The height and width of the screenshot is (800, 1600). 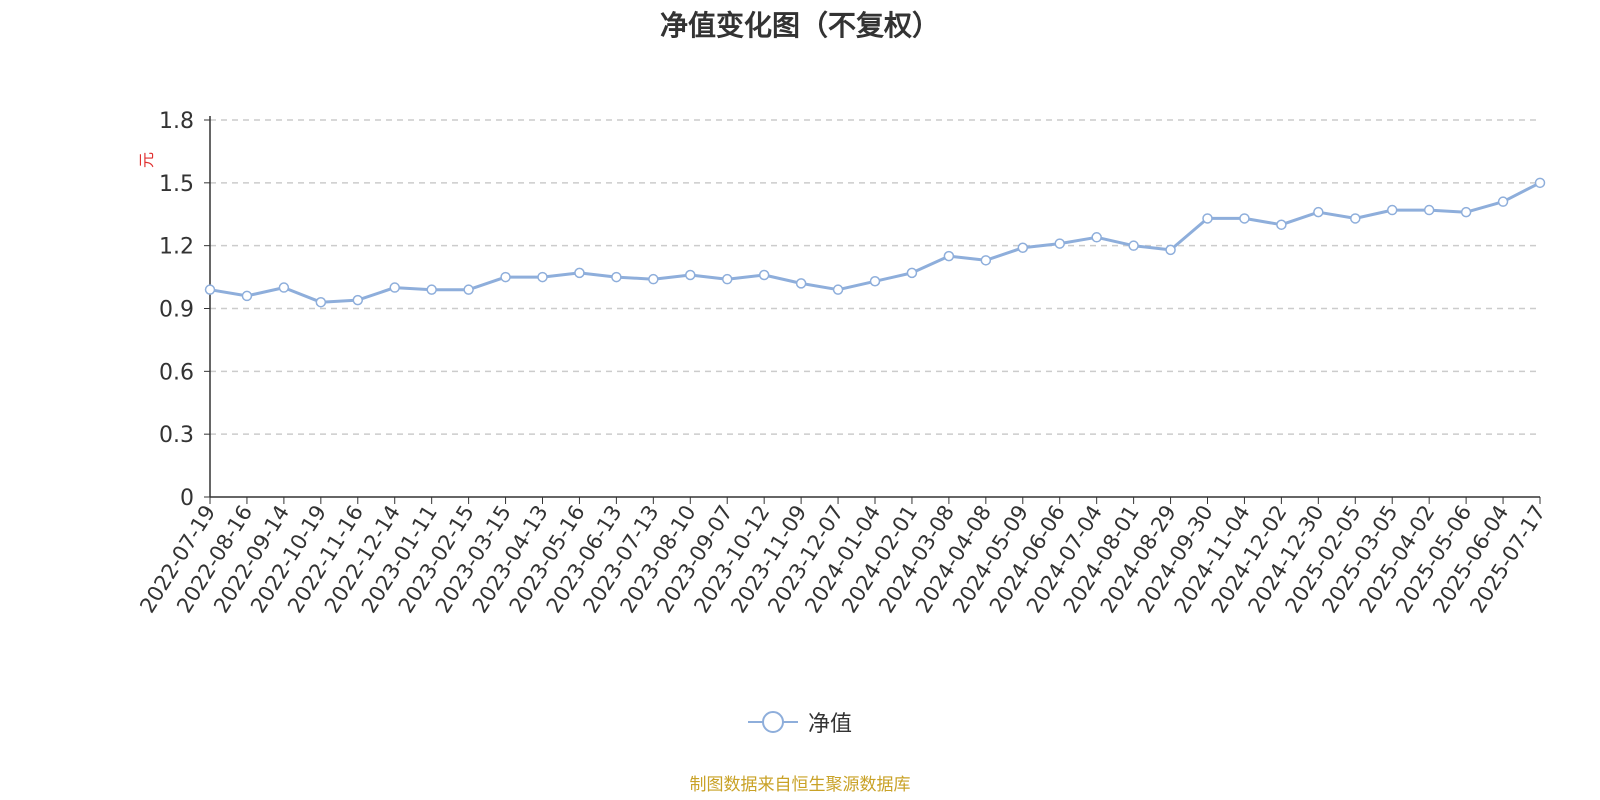 I want to click on y-axis-label: 元, so click(x=146, y=160).